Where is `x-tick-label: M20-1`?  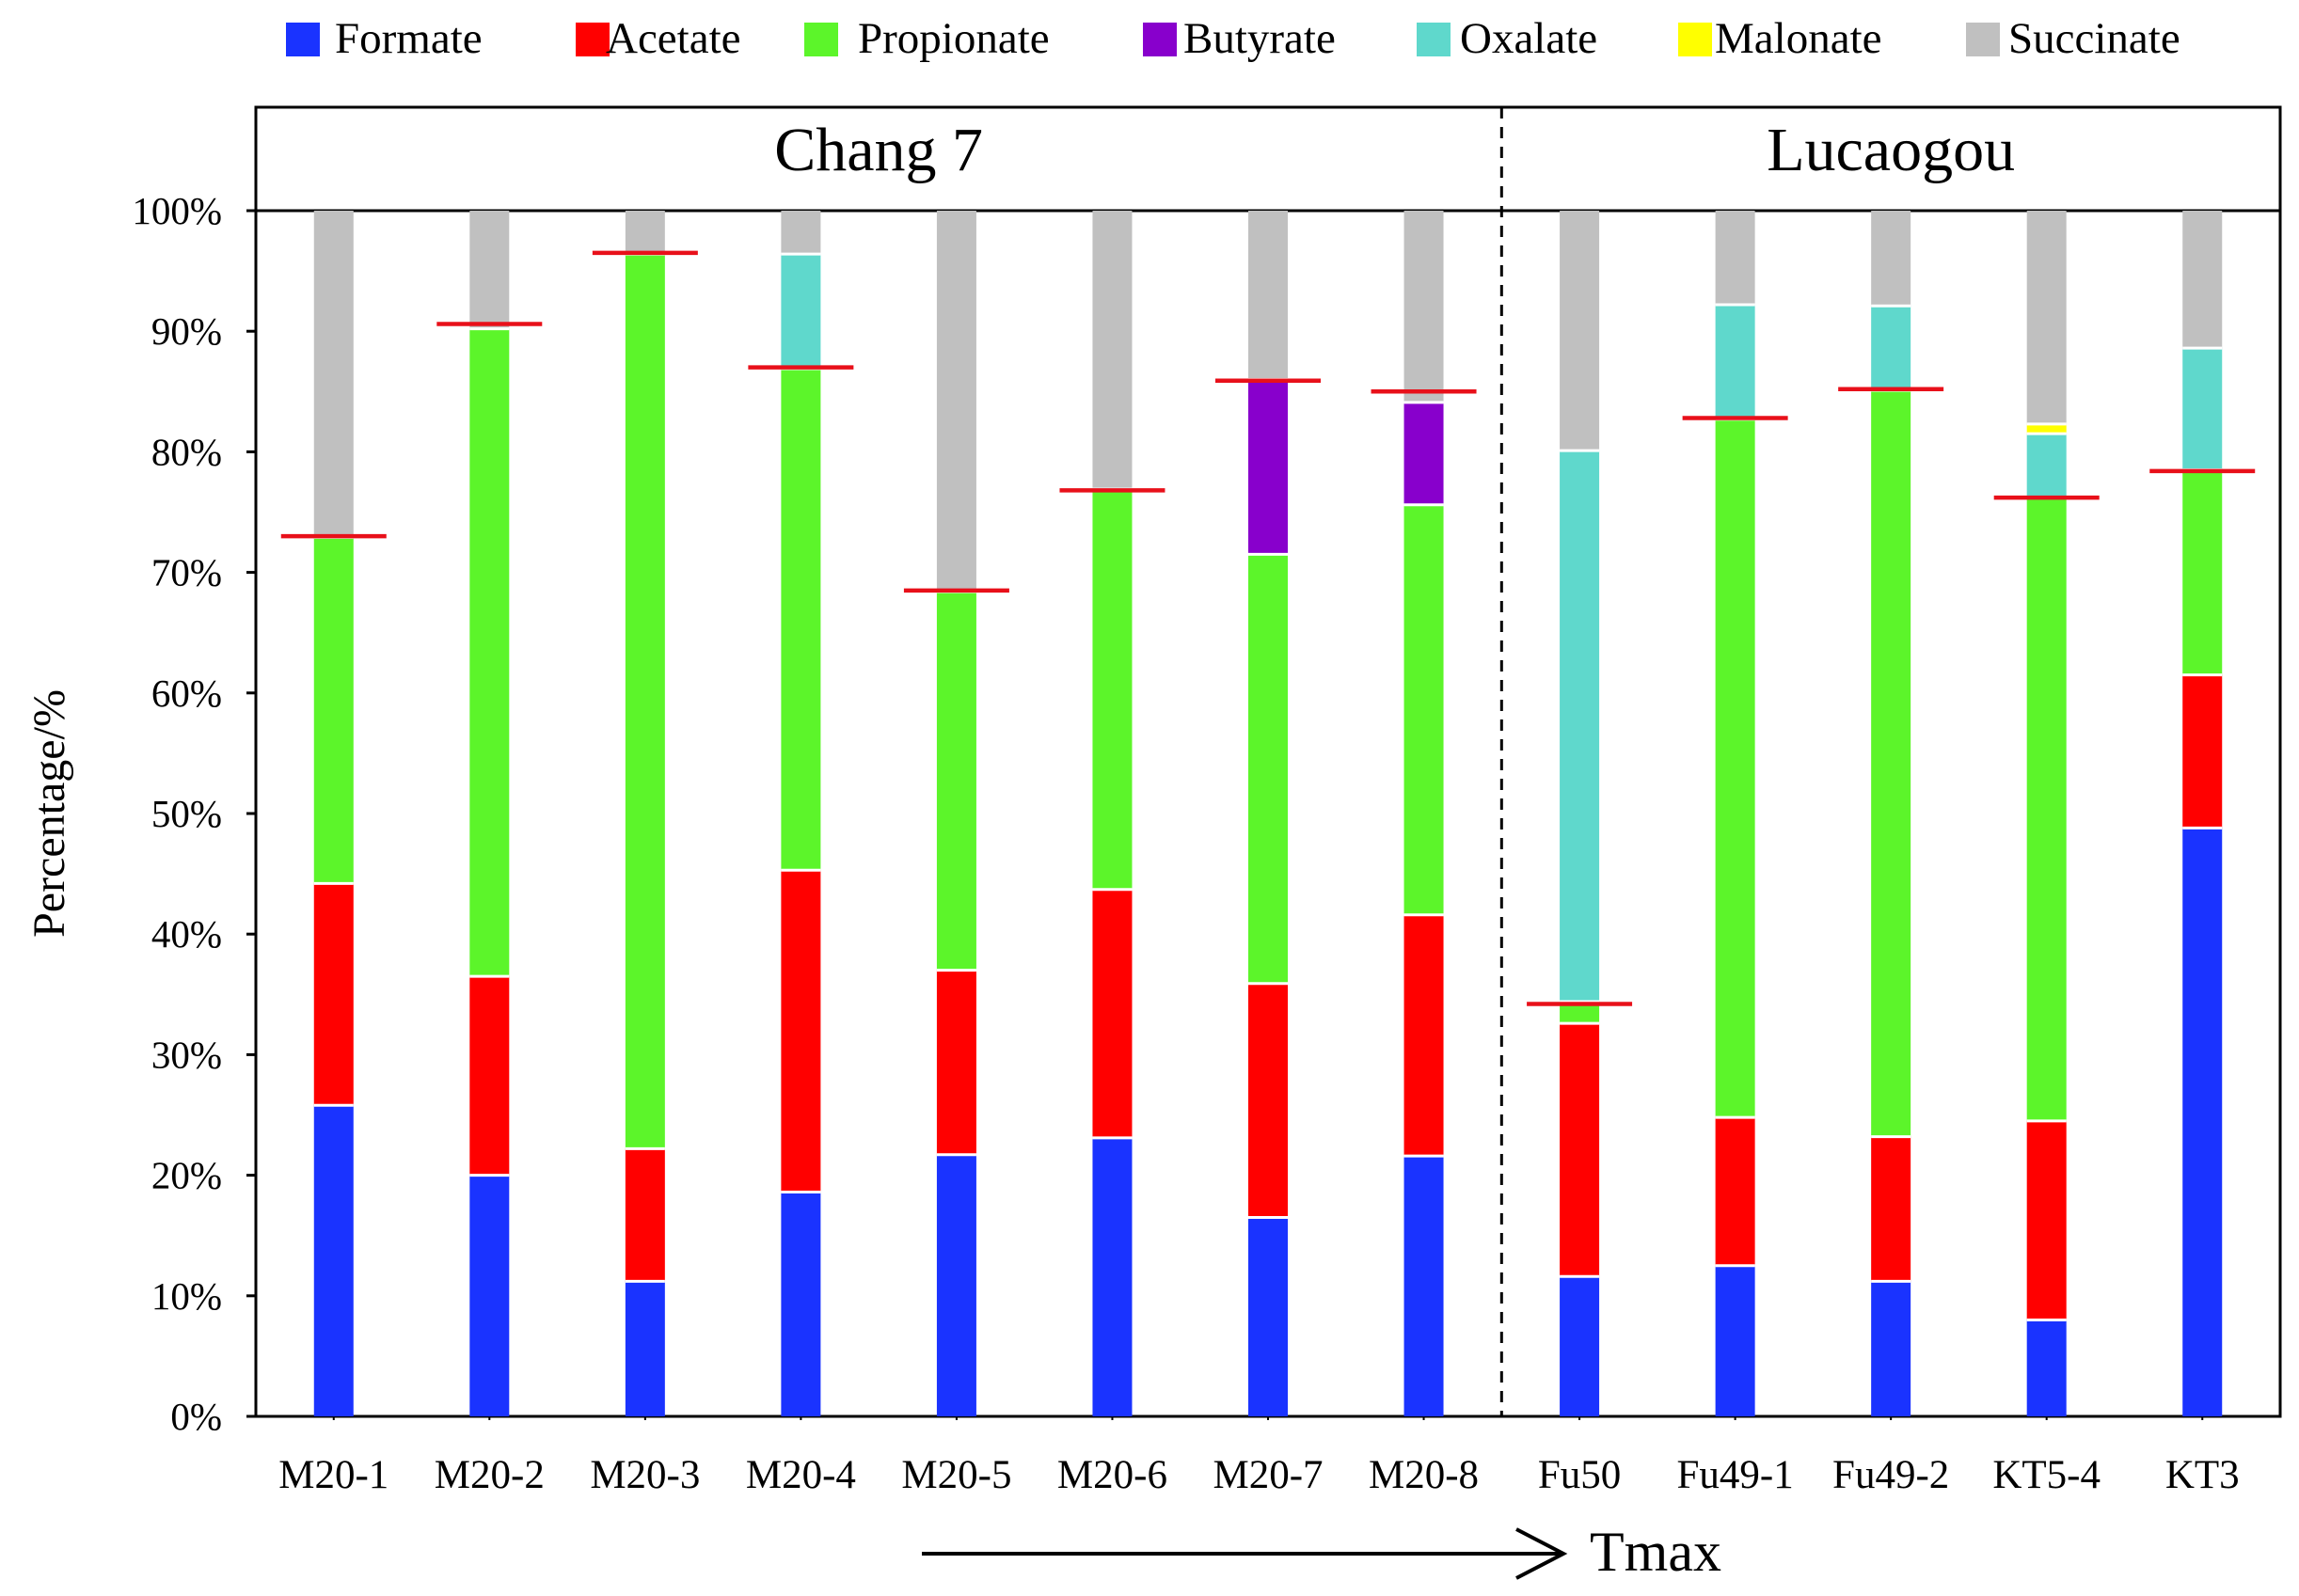
x-tick-label: M20-1 is located at coordinates (333, 1475).